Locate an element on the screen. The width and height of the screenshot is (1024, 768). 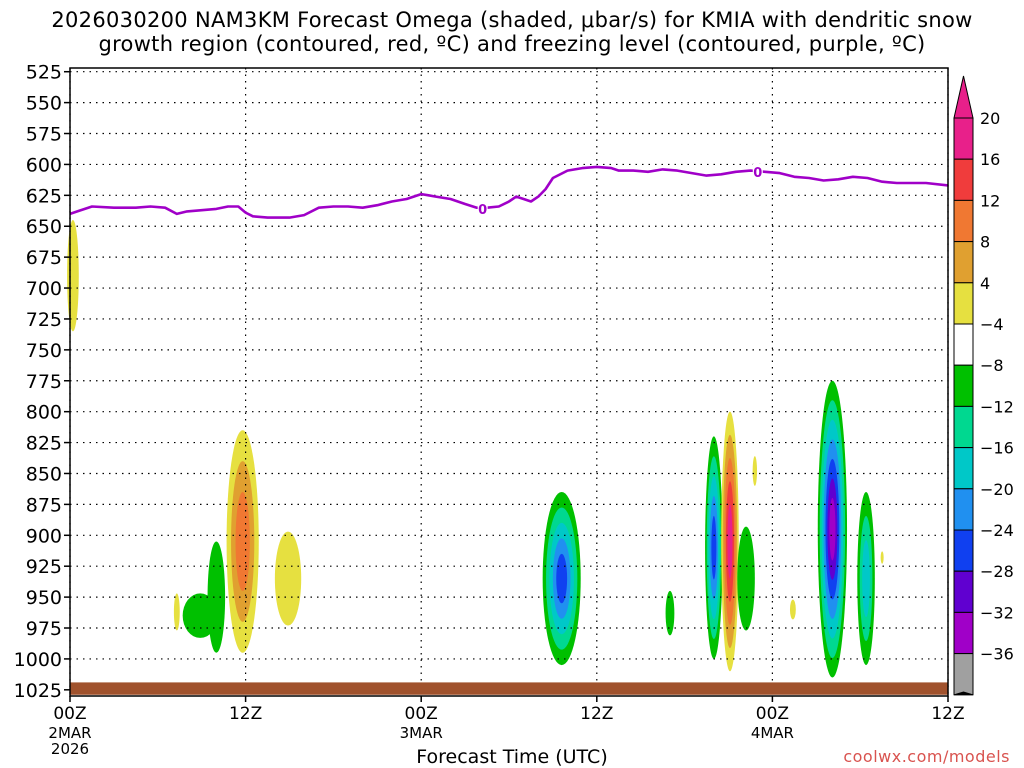
x-tick-date: 4MAR is located at coordinates (772, 733).